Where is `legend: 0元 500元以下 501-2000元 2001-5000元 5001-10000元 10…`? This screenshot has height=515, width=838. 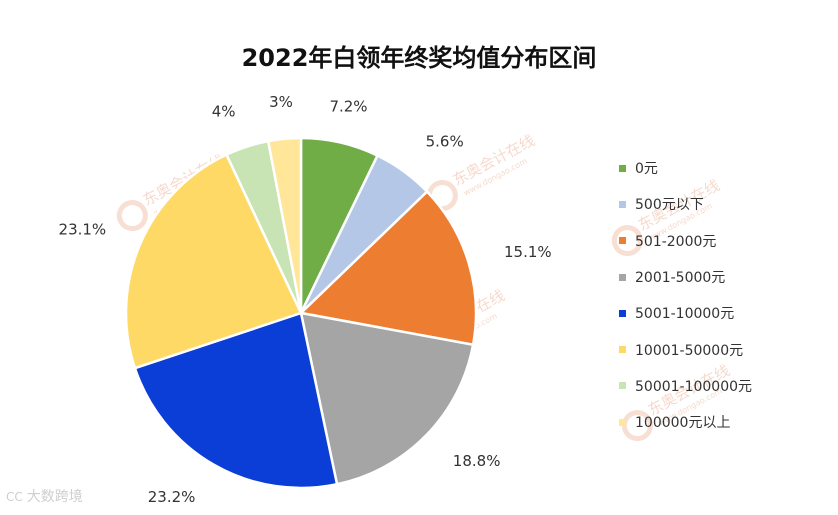
legend: 0元 500元以下 501-2000元 2001-5000元 5001-10000元 10… is located at coordinates (685, 295).